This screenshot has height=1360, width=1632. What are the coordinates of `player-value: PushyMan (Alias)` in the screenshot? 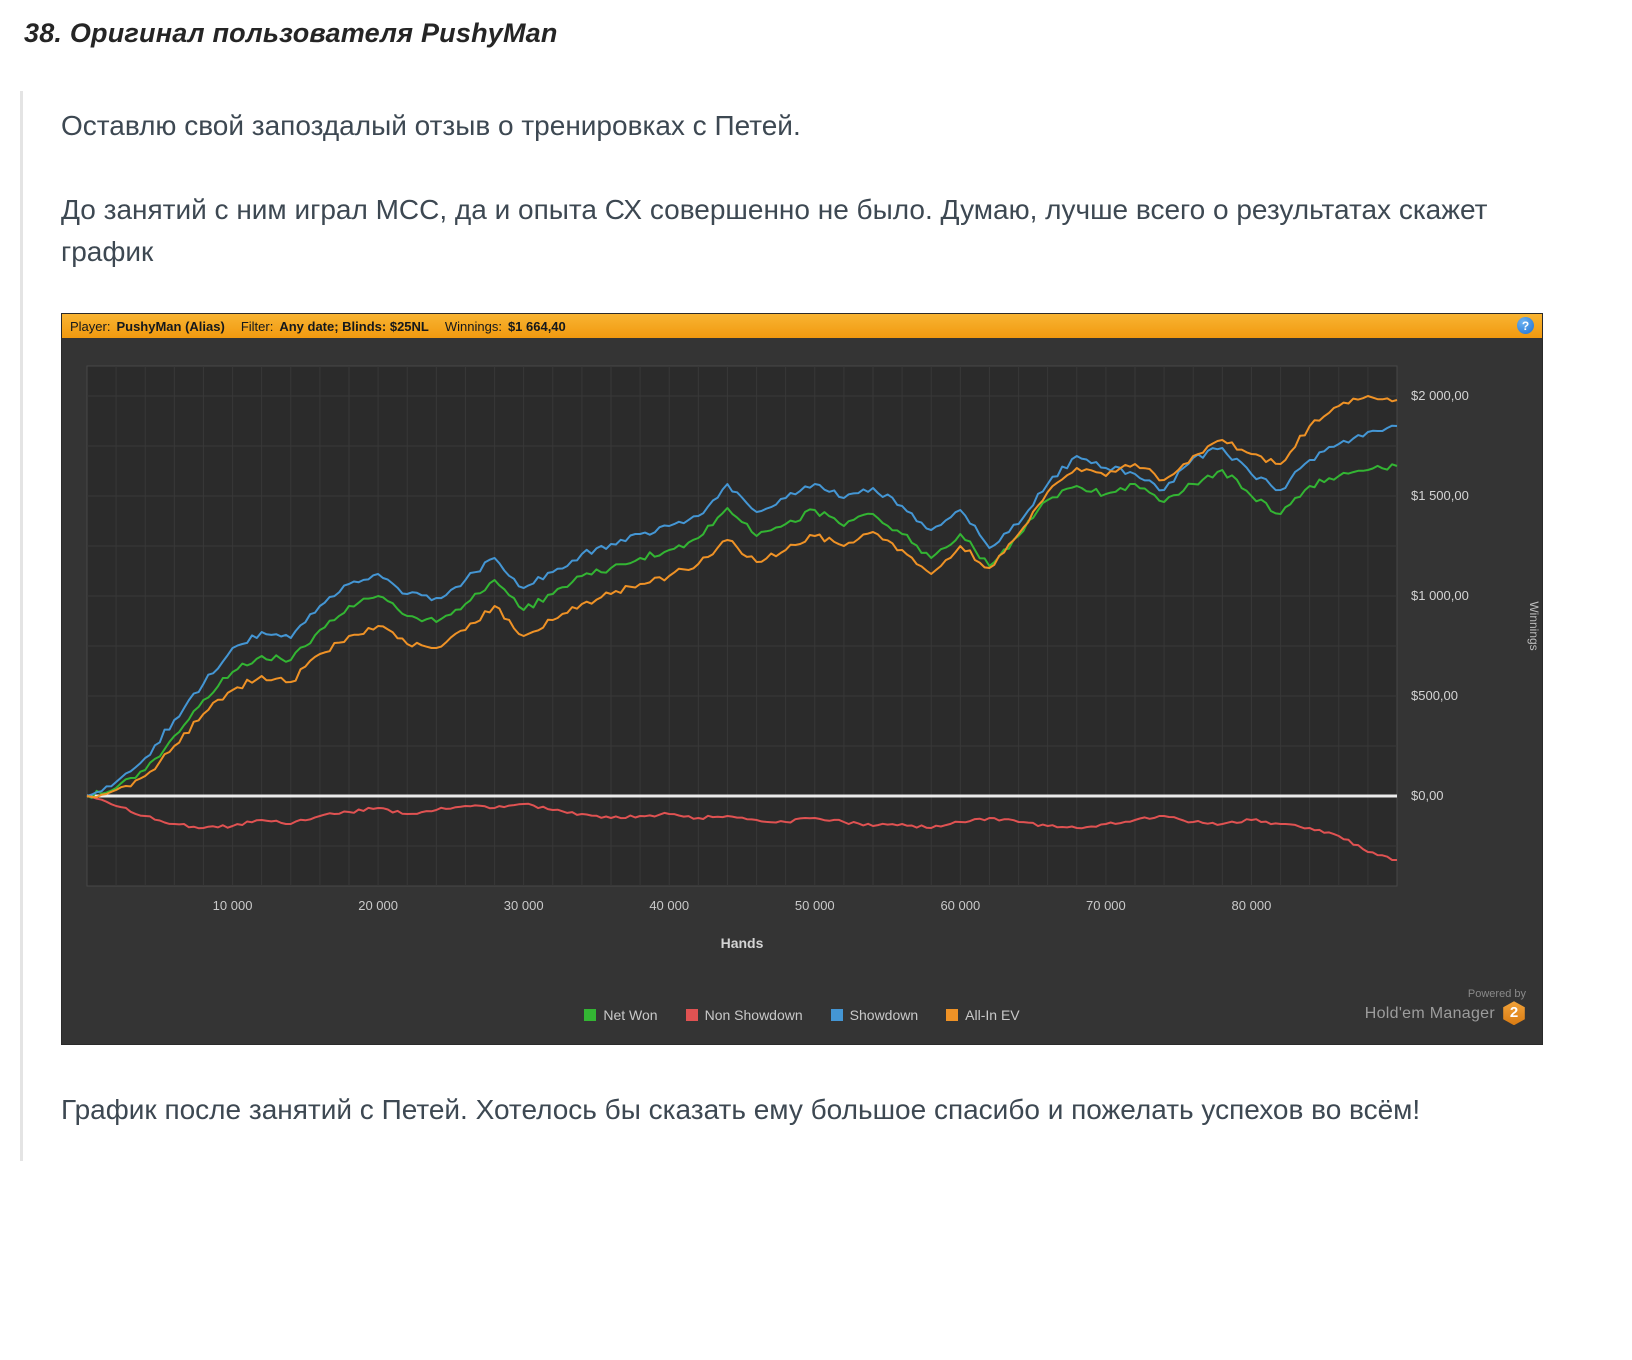 It's located at (170, 326).